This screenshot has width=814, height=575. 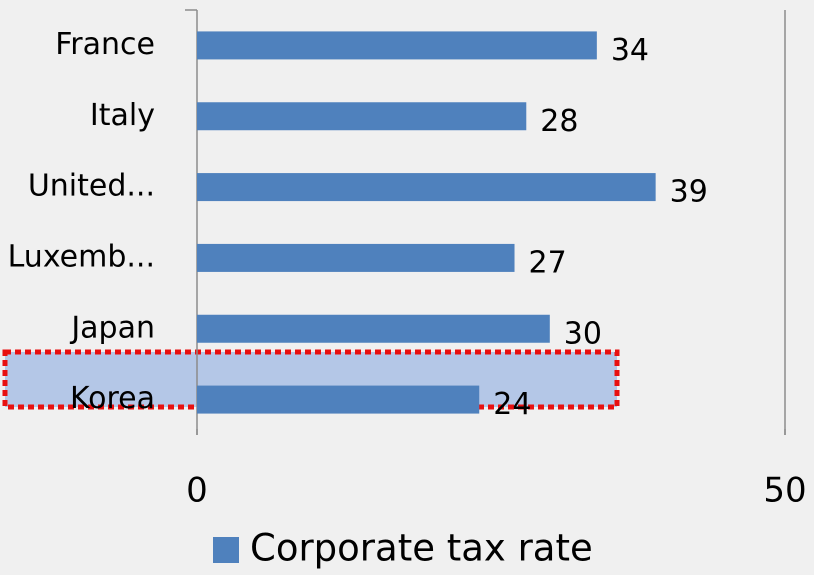 I want to click on legend-label: Corporate tax rate, so click(x=421, y=548).